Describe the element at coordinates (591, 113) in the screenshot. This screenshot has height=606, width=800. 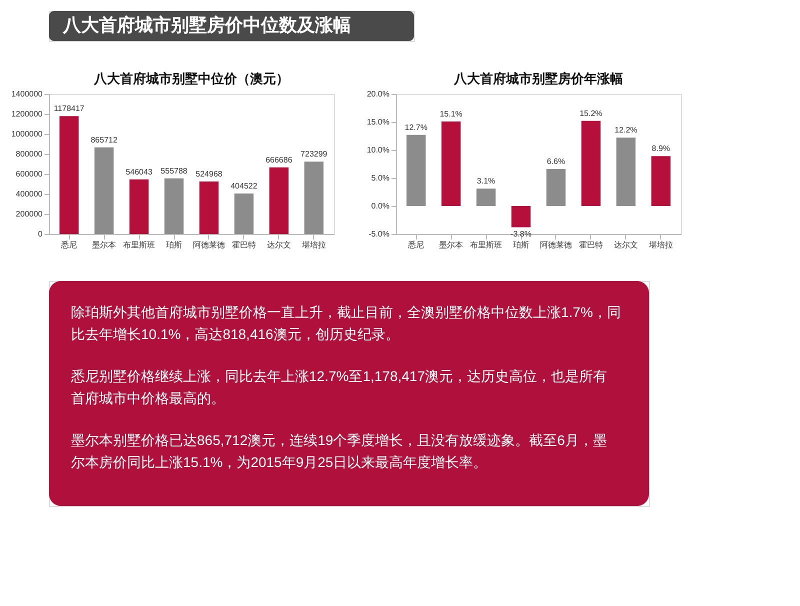
I see `data-label: 15.2%` at that location.